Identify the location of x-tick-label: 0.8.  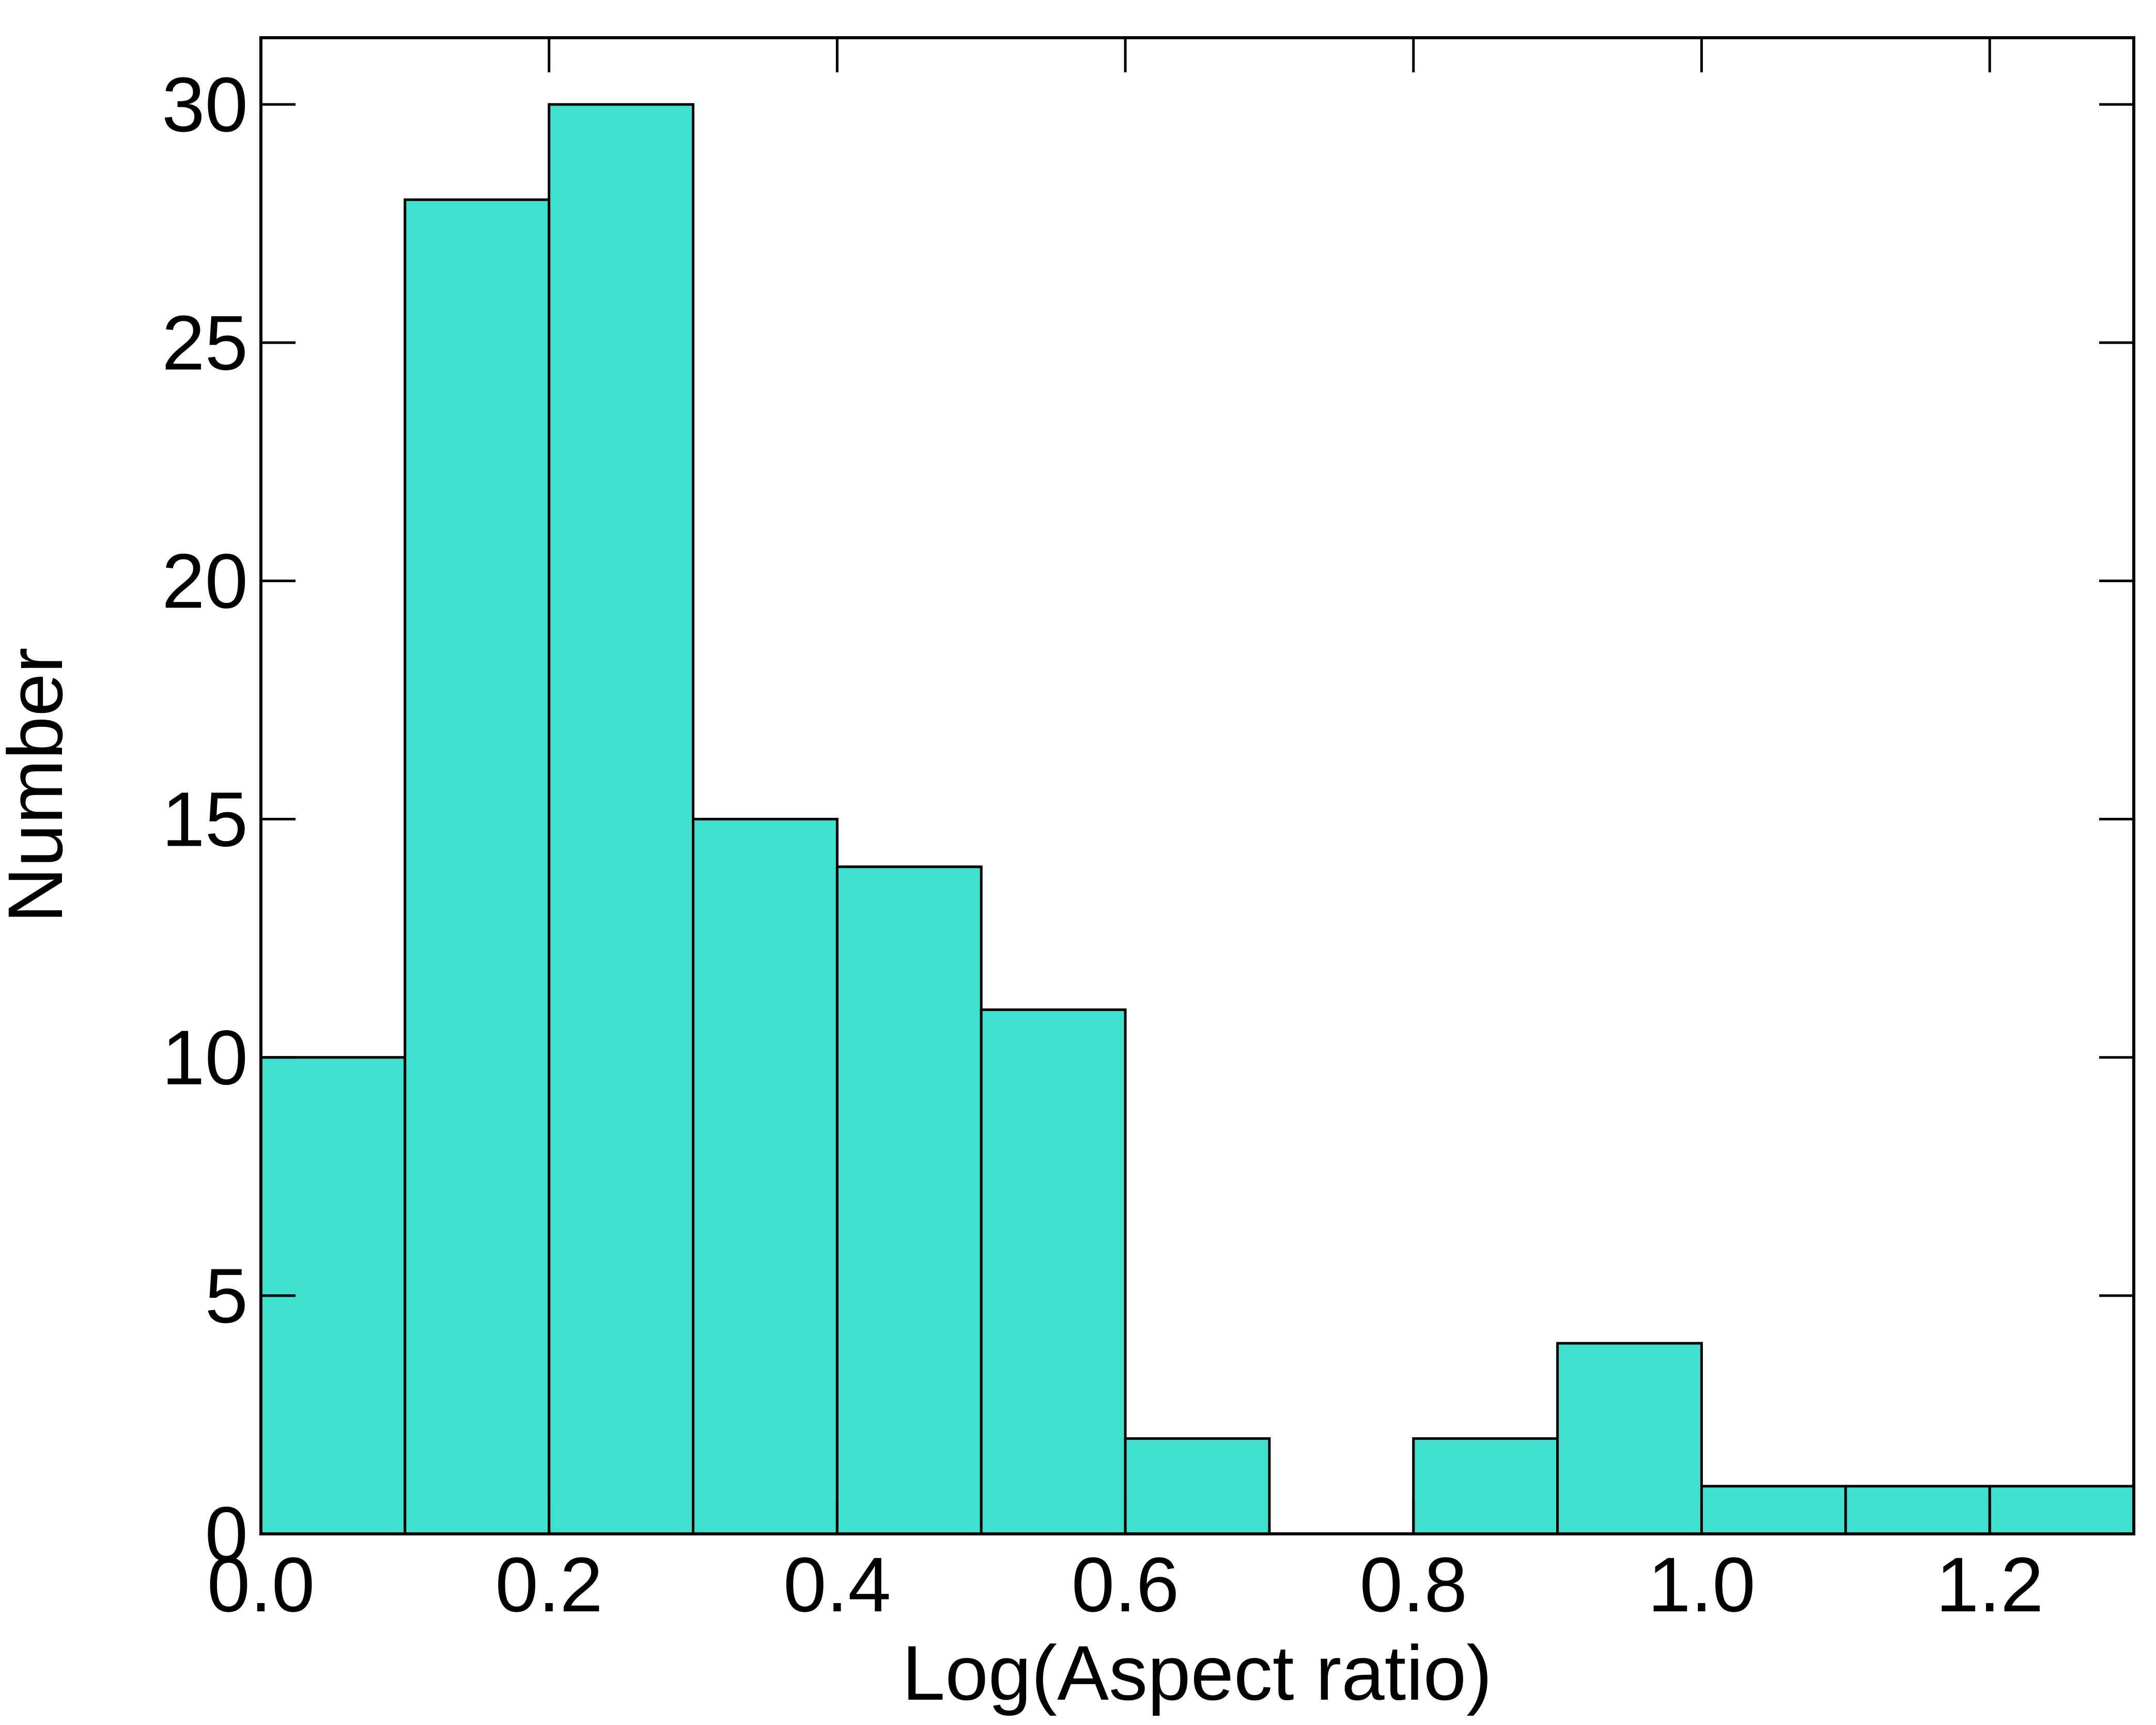
(1414, 1584).